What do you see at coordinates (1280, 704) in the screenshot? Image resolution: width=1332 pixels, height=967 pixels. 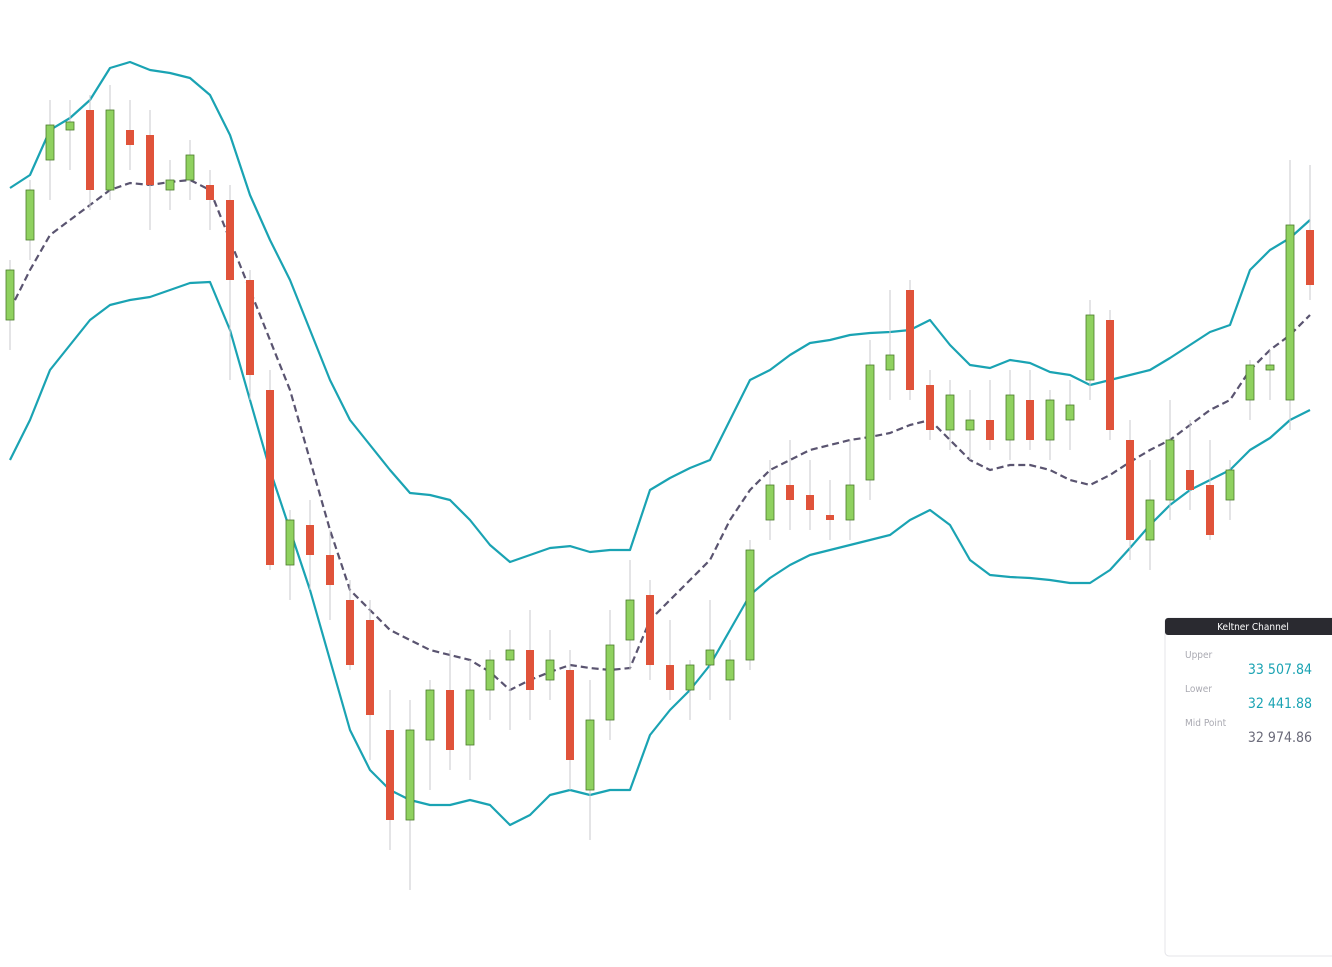 I see `readout-value: 32 441.88` at bounding box center [1280, 704].